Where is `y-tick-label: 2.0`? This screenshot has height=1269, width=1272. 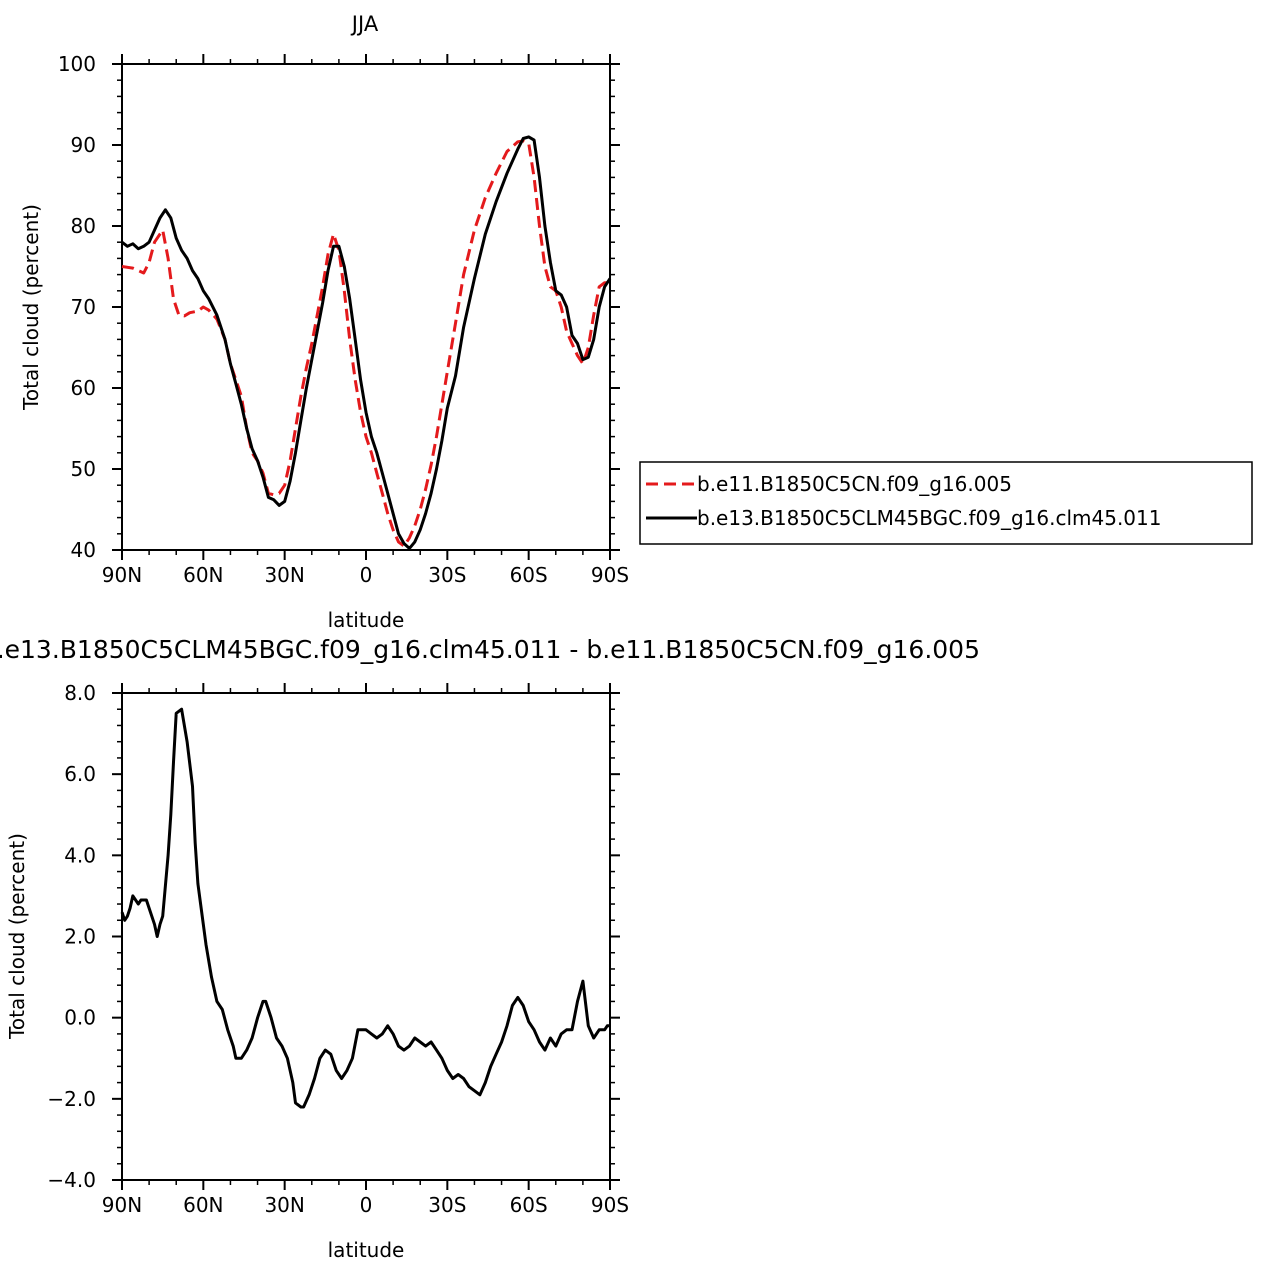 y-tick-label: 2.0 is located at coordinates (80, 937).